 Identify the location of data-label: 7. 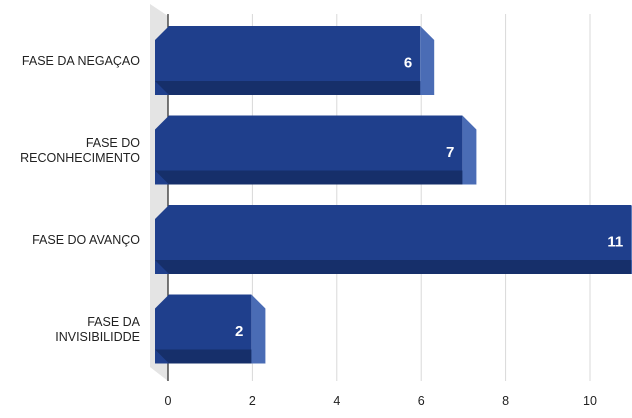
(450, 152).